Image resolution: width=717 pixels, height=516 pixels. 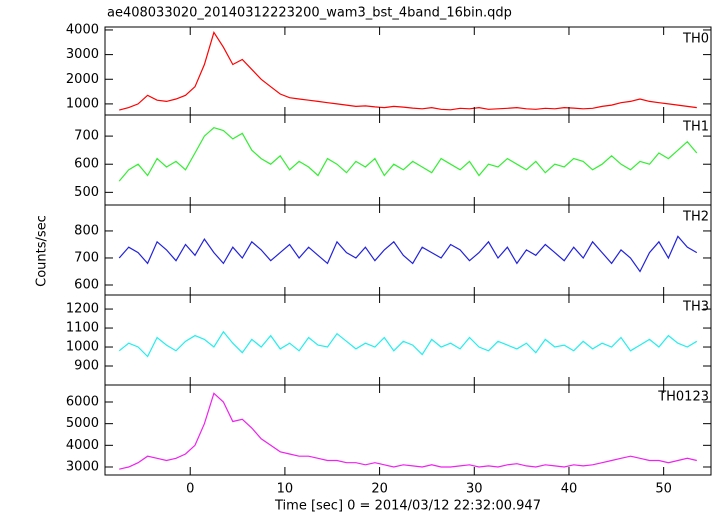 What do you see at coordinates (683, 397) in the screenshot?
I see `panel-label: TH0123` at bounding box center [683, 397].